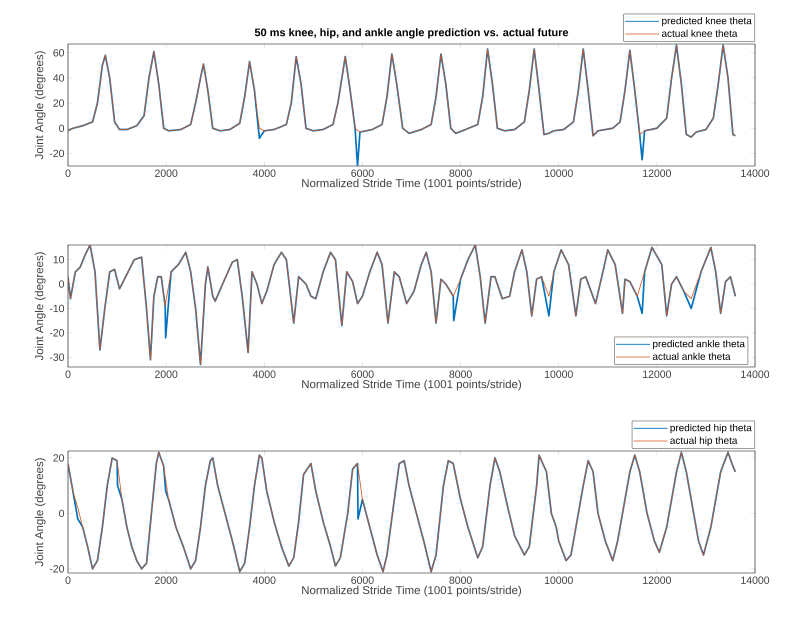  Describe the element at coordinates (707, 21) in the screenshot. I see `legend-label: predicted knee theta` at that location.